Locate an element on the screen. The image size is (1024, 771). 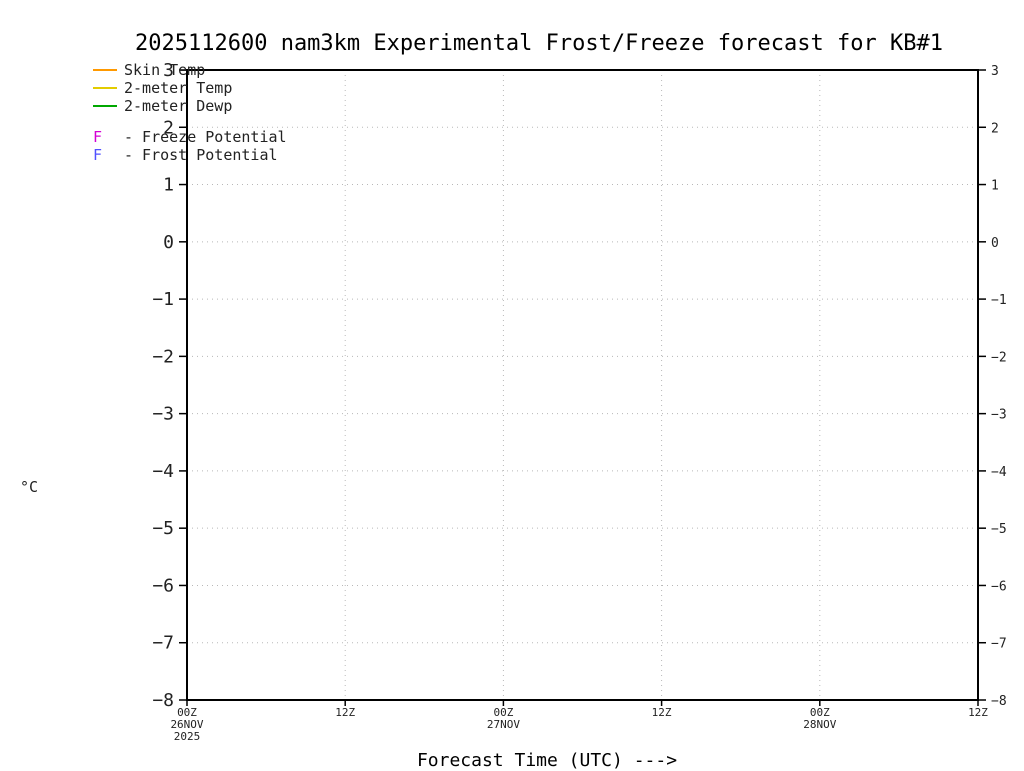
x-tick-sublabel: 2025 is located at coordinates (187, 736).